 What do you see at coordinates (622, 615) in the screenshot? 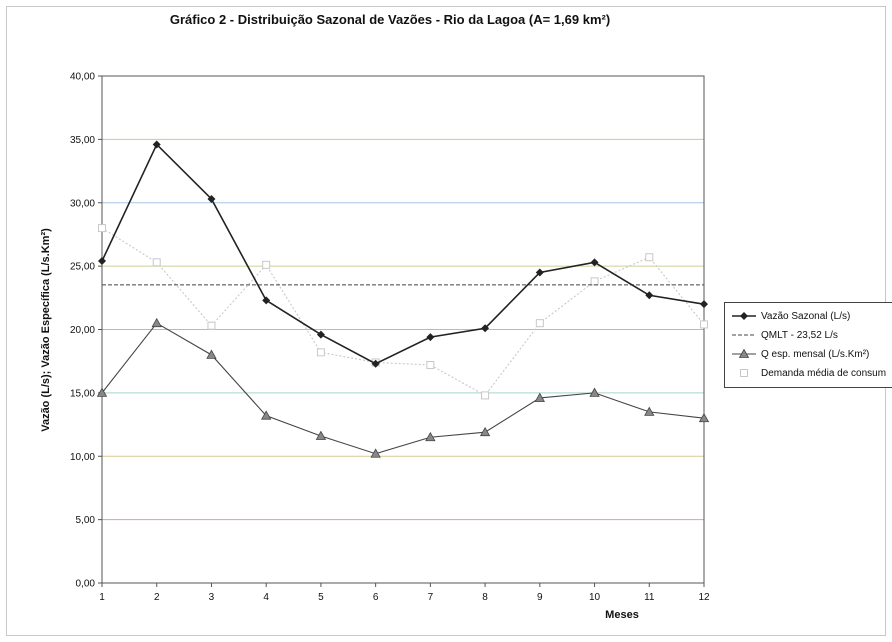
I see `x-axis-label: Meses` at bounding box center [622, 615].